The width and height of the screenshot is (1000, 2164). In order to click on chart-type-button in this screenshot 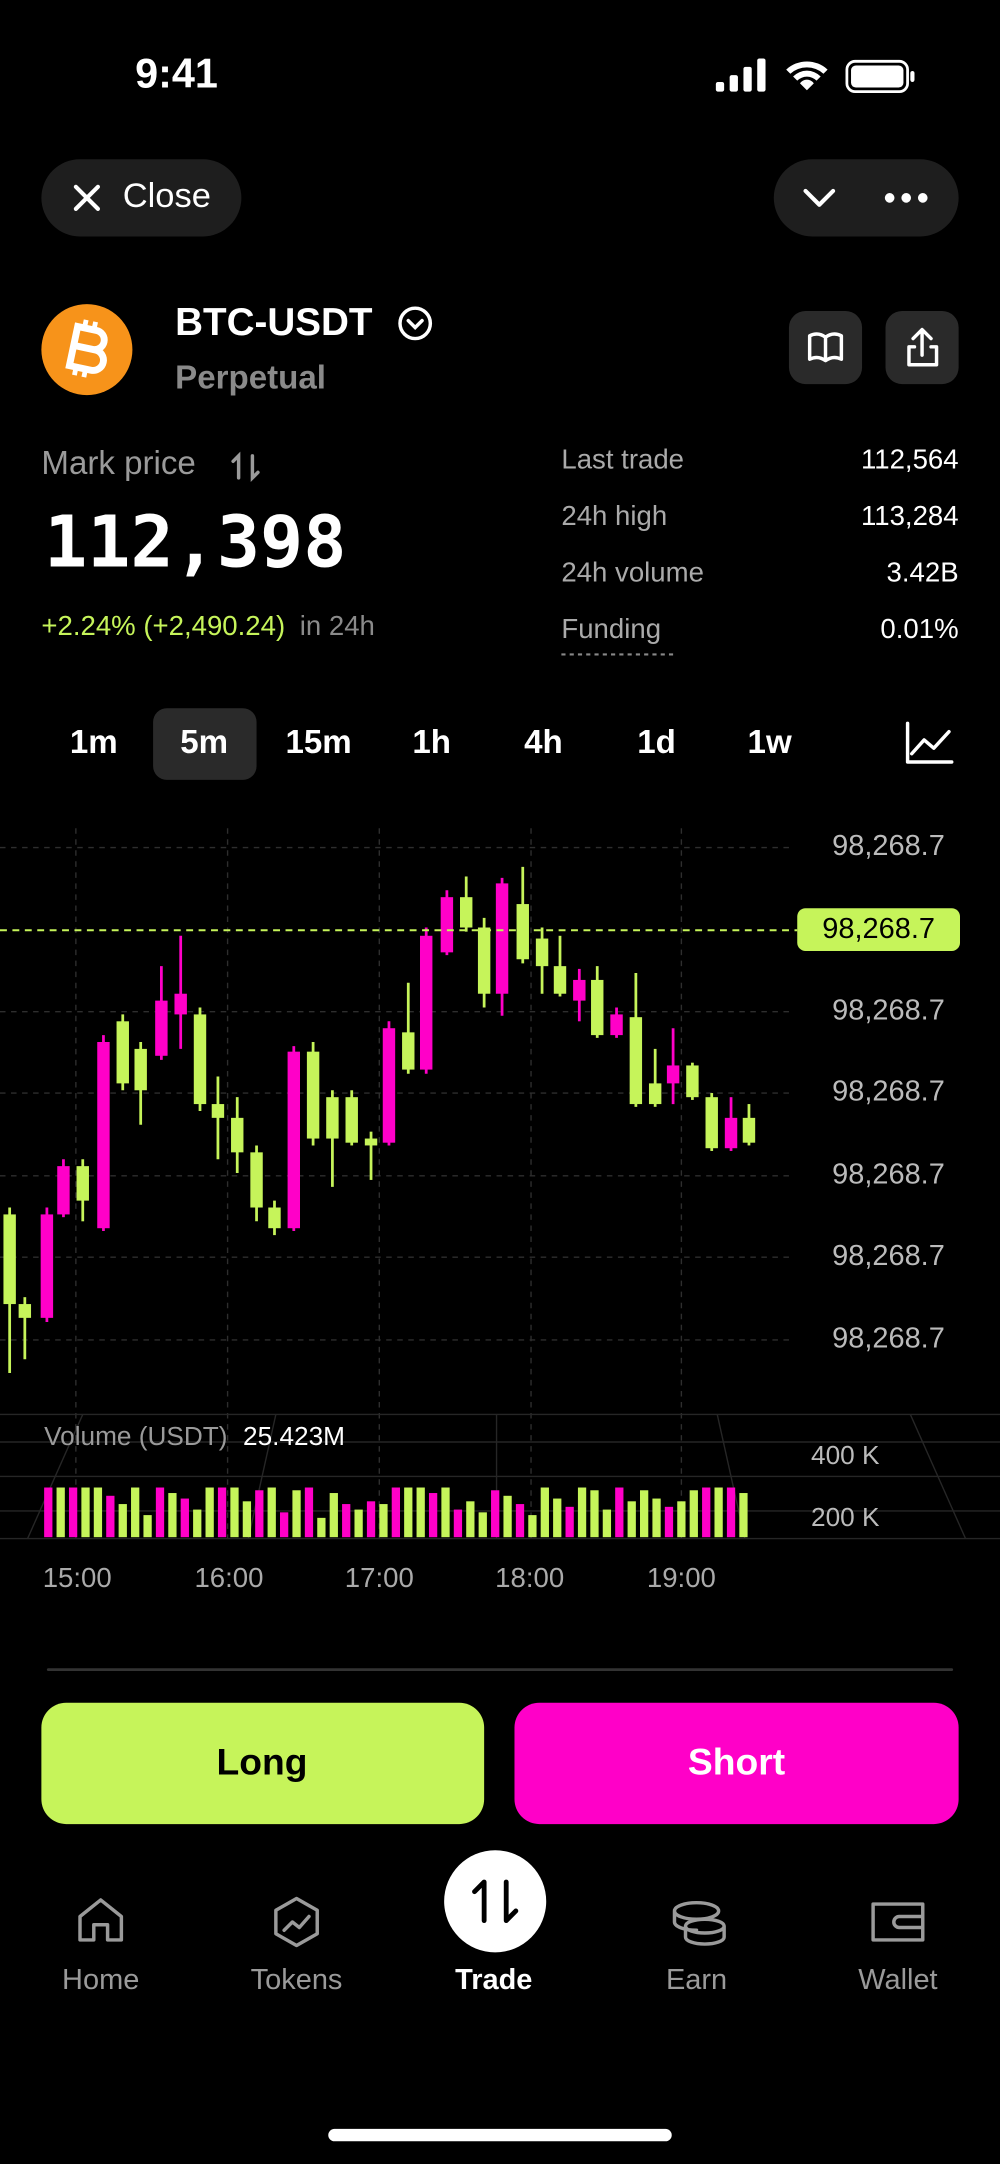, I will do `click(929, 742)`.